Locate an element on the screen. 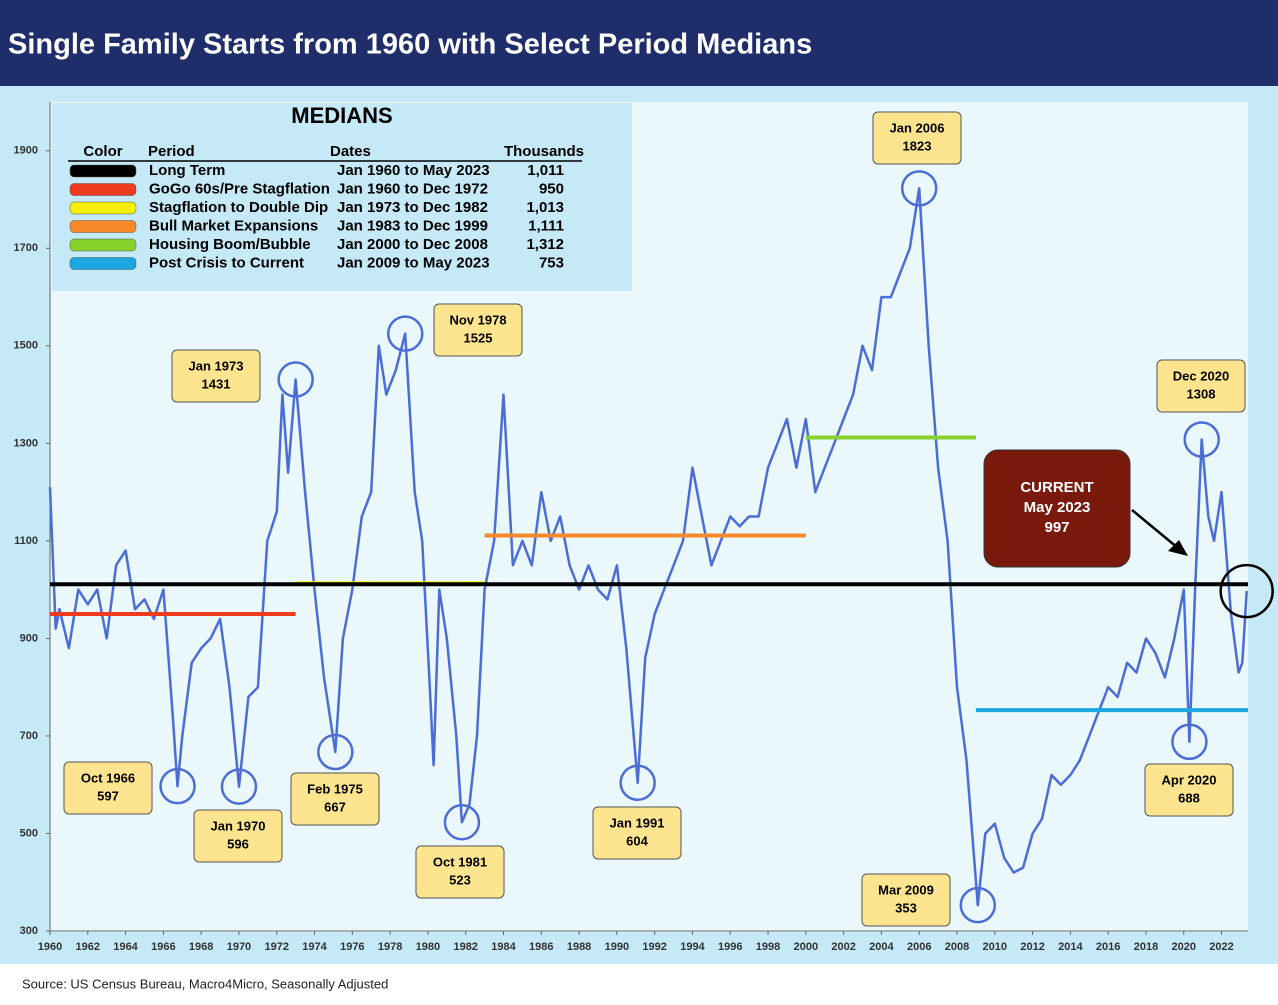 This screenshot has height=1005, width=1278. legend-period: Bull Market Expansions is located at coordinates (233, 225).